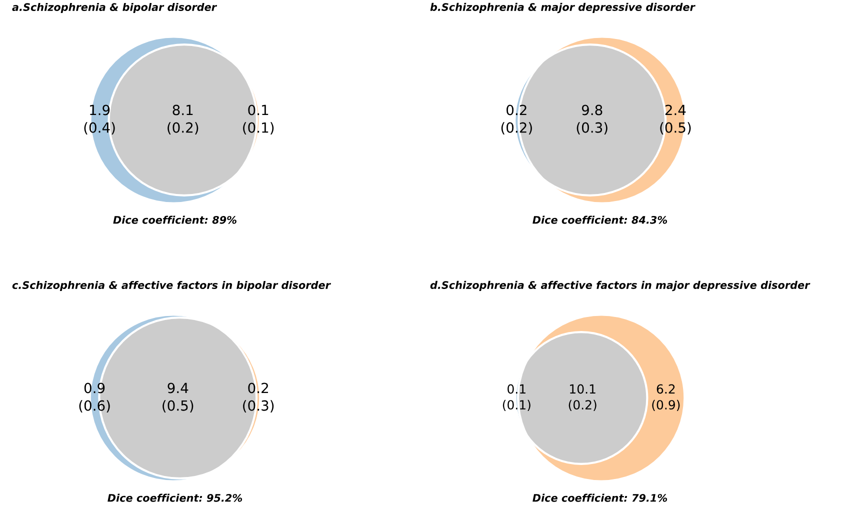 The width and height of the screenshot is (843, 513). Describe the element at coordinates (675, 110) in the screenshot. I see `data-label: 2.4` at that location.